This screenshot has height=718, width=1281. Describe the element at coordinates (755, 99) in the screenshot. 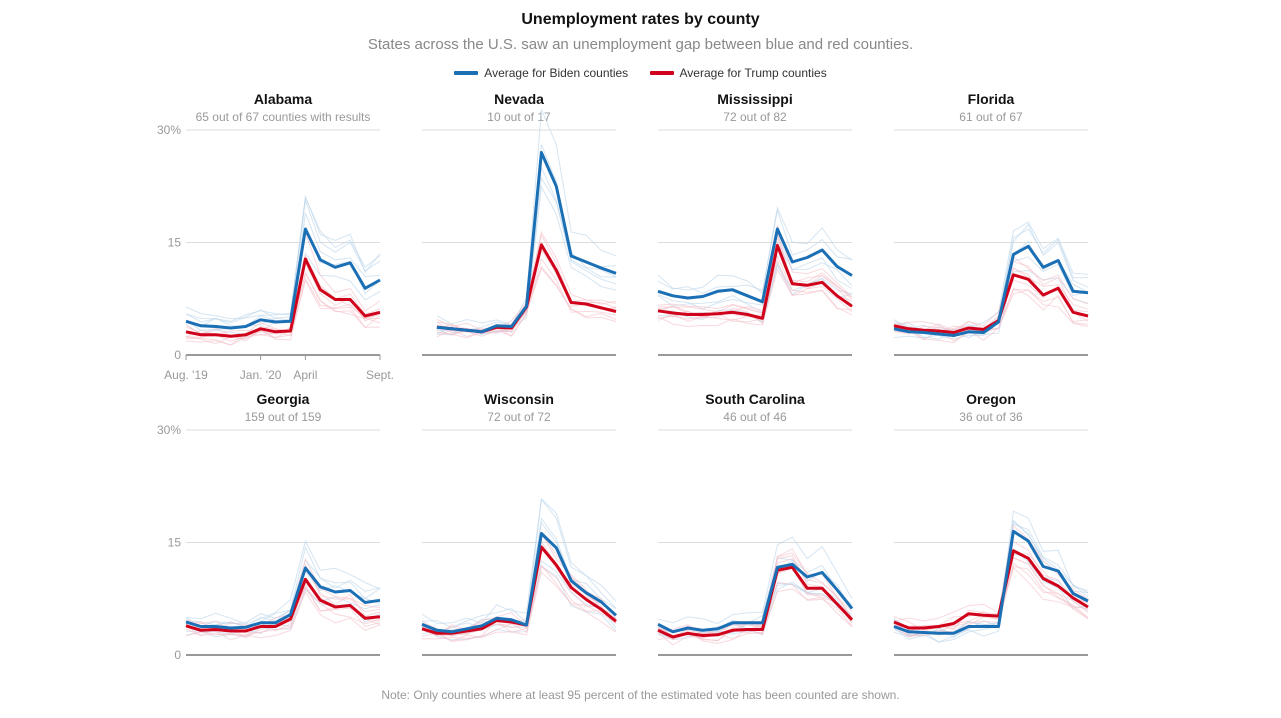

I see `panel-title: Mississippi` at that location.